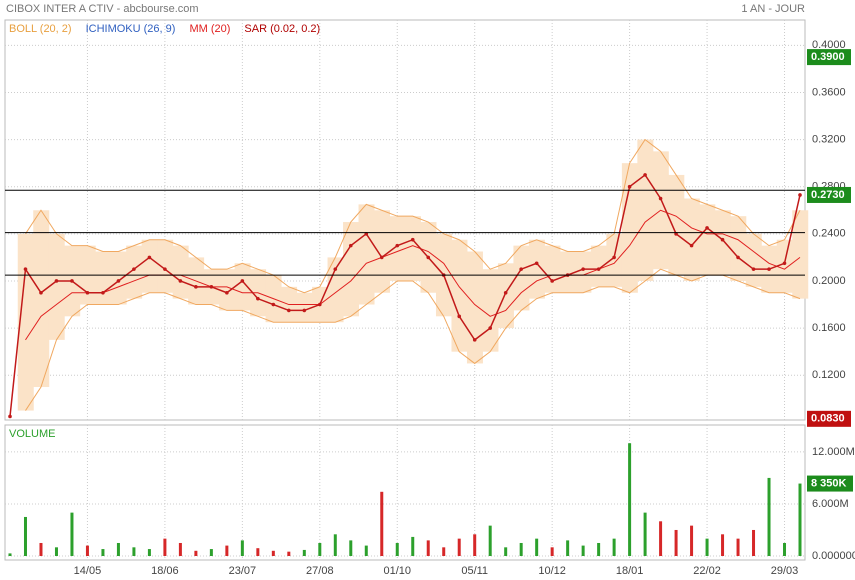 This screenshot has width=855, height=580. What do you see at coordinates (243, 571) in the screenshot?
I see `x-tick-label: 23/07` at bounding box center [243, 571].